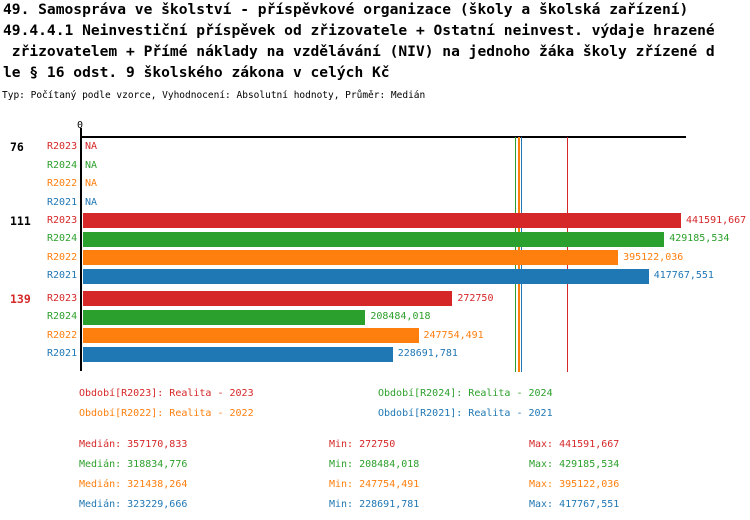 Image resolution: width=750 pixels, height=520 pixels. Describe the element at coordinates (716, 220) in the screenshot. I see `bar-value-label: 441591,667` at that location.